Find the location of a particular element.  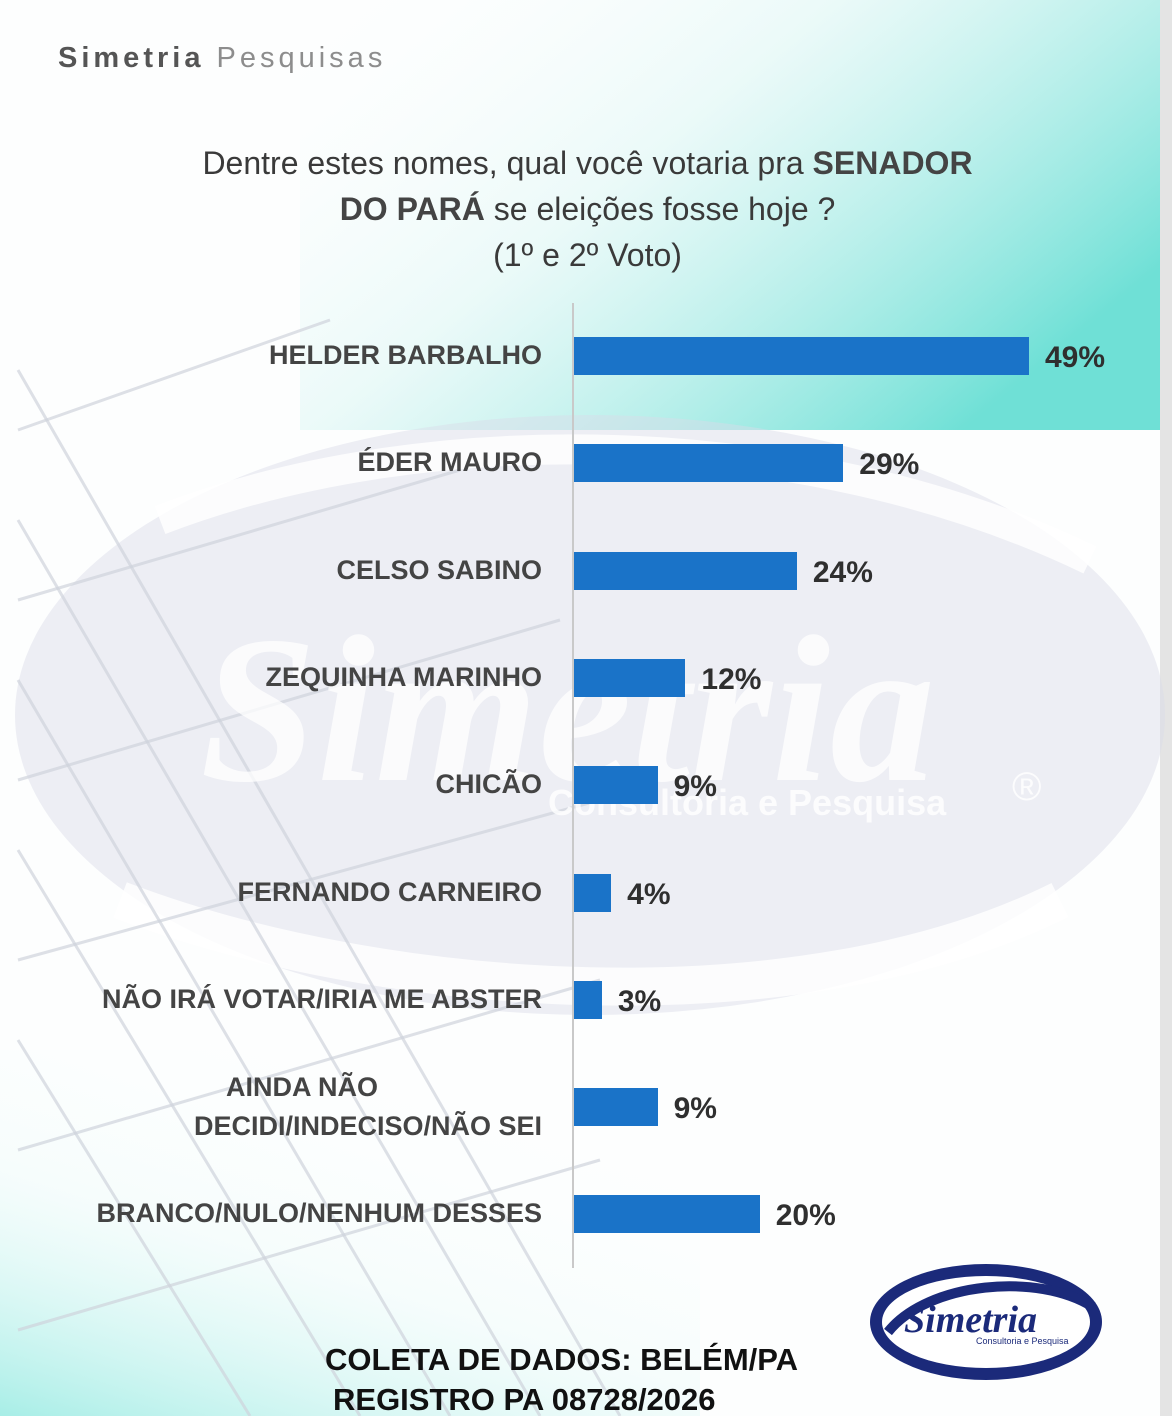

watermark-reg: ® is located at coordinates (1026, 787).